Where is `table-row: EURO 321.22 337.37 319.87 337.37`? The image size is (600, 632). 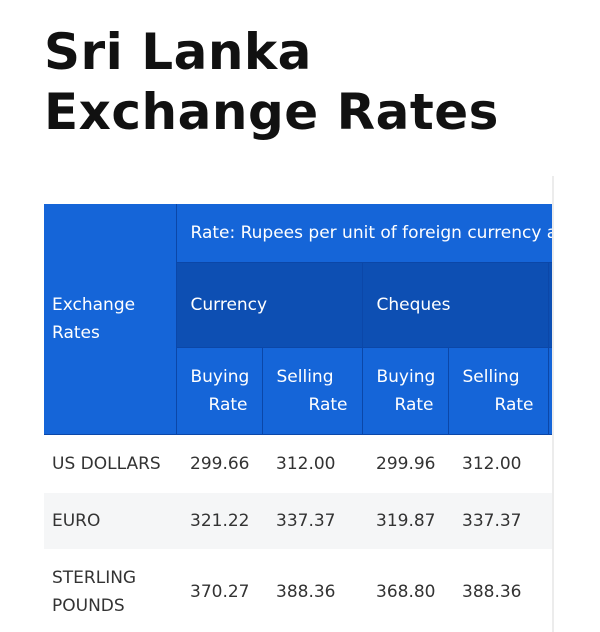
table-row: EURO 321.22 337.37 319.87 337.37 is located at coordinates (298, 521).